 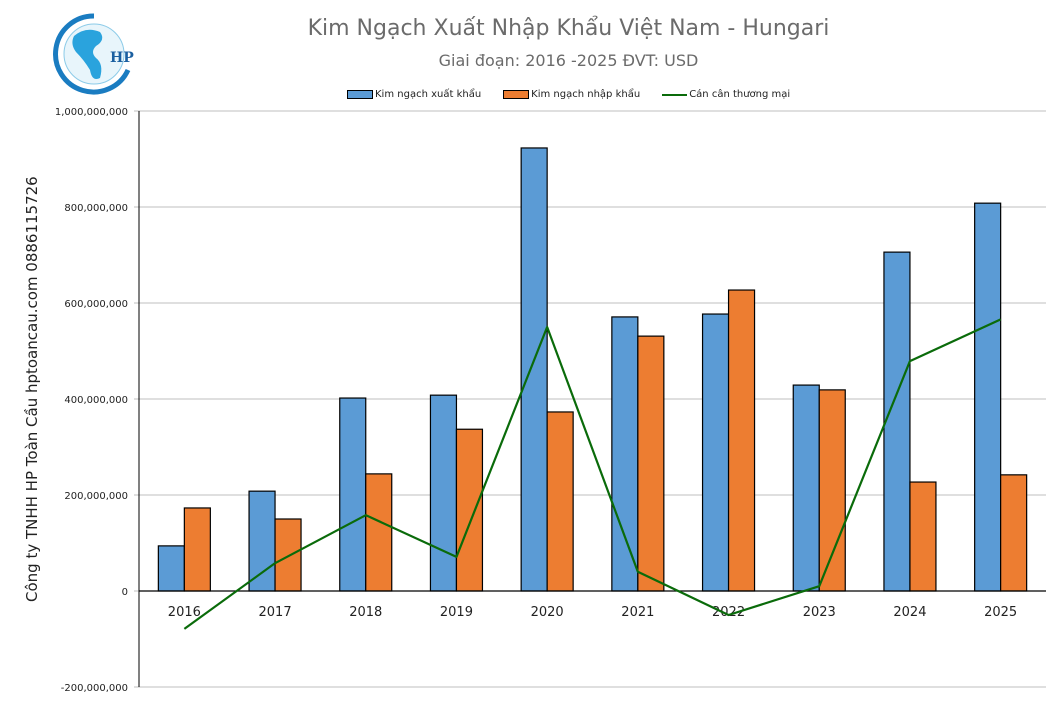 What do you see at coordinates (547, 612) in the screenshot?
I see `x-tick-label: 2020` at bounding box center [547, 612].